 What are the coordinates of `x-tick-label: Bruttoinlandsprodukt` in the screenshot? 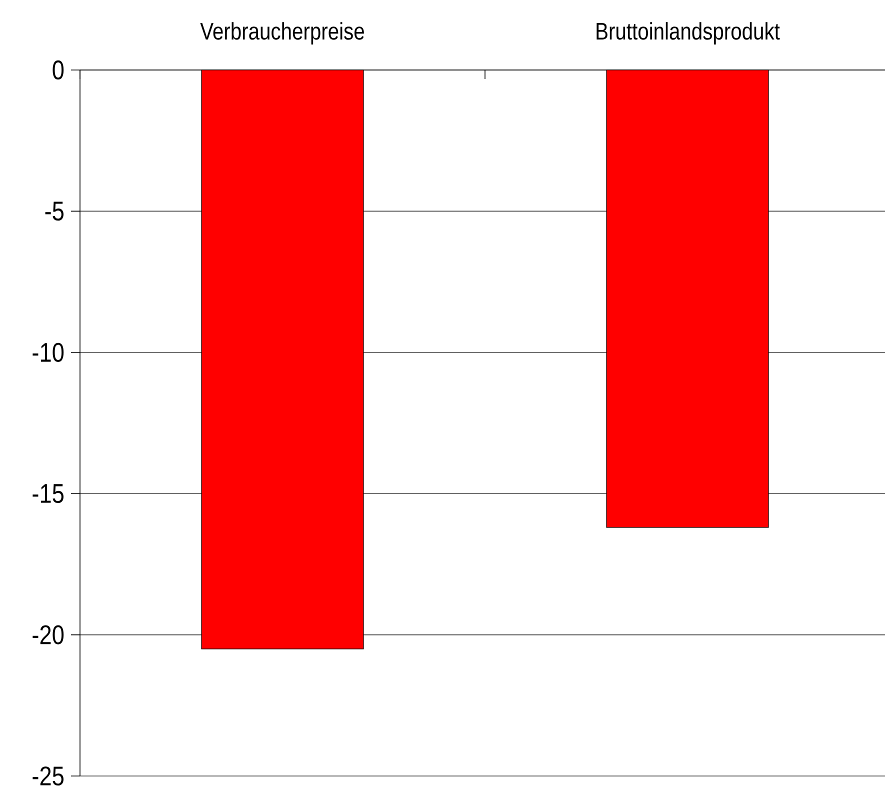 It's located at (688, 33).